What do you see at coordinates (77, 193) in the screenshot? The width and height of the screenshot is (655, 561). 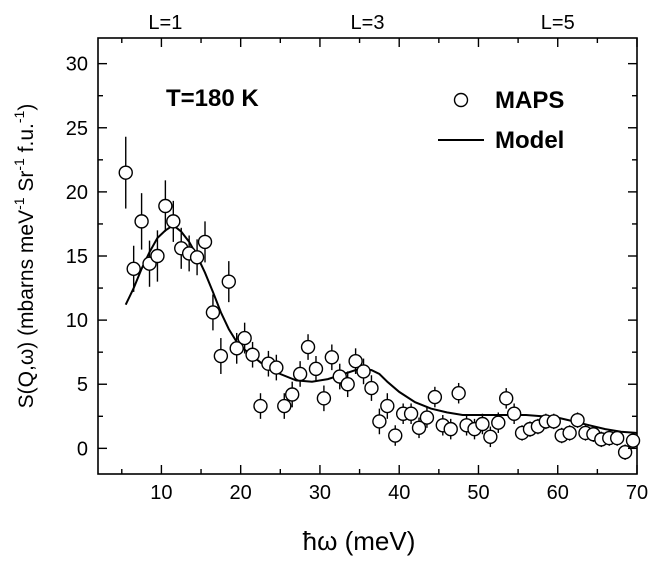 I see `y-tick-label: 20` at bounding box center [77, 193].